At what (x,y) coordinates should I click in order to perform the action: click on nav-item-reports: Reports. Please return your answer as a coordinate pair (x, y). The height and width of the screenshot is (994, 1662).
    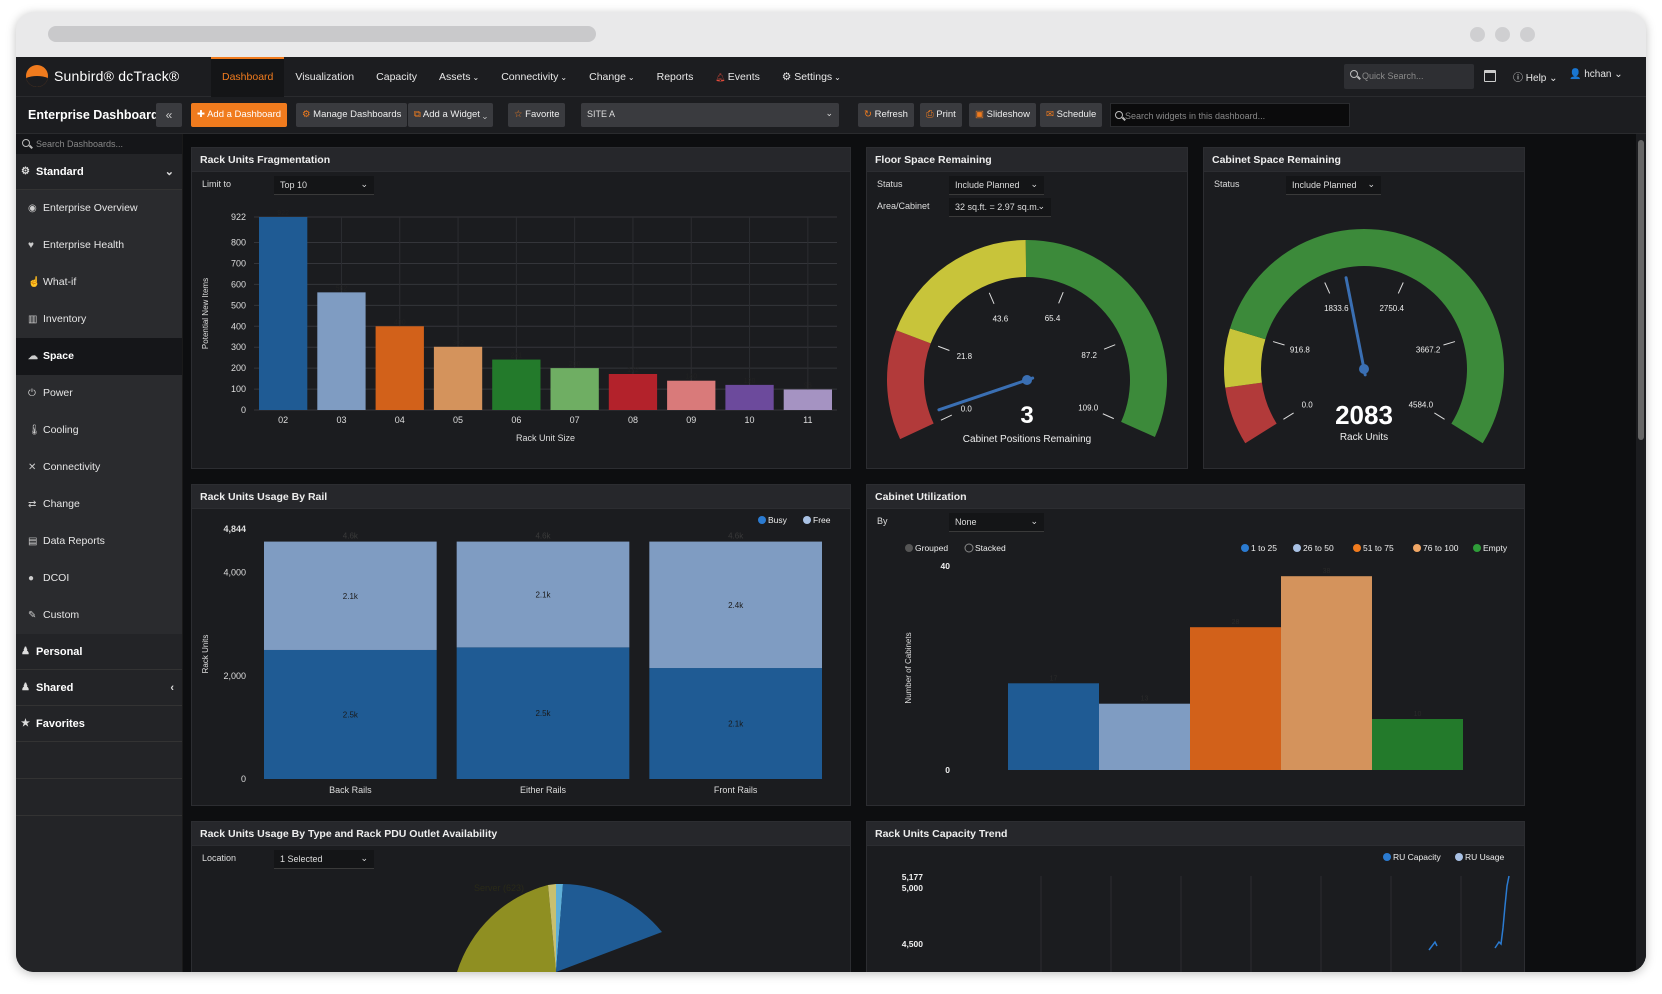
    Looking at the image, I should click on (675, 77).